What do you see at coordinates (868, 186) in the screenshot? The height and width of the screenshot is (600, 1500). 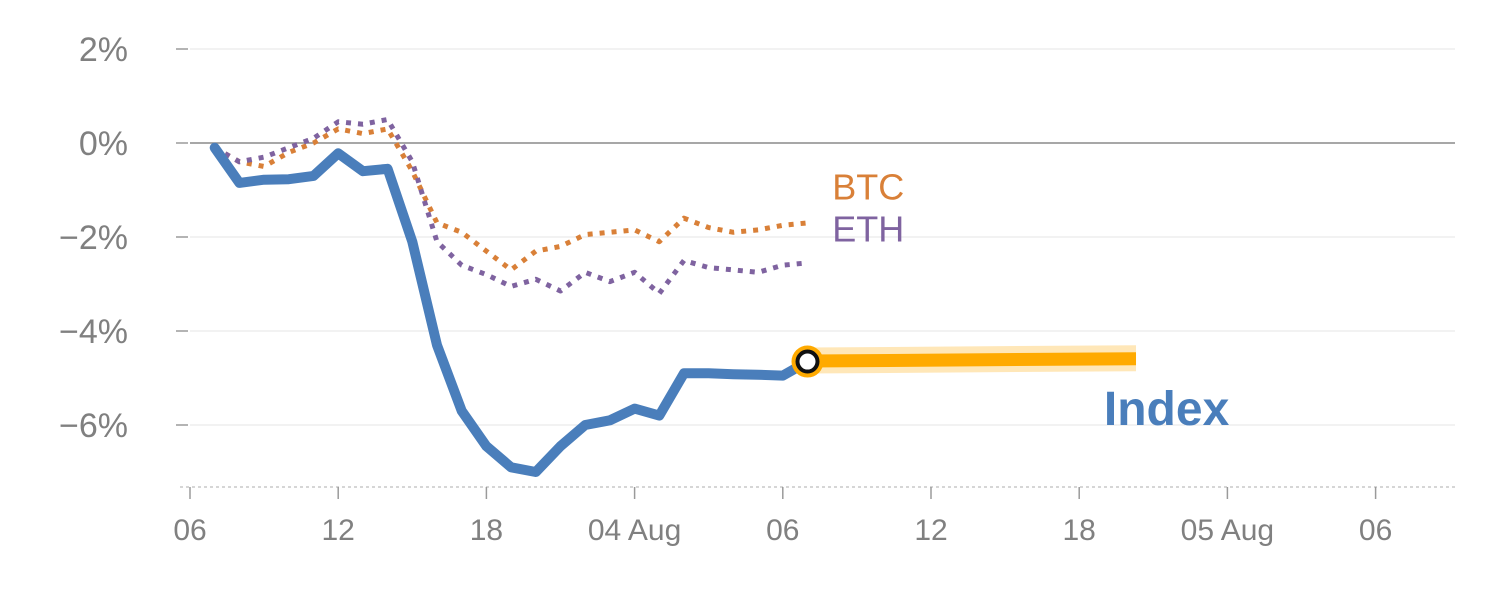 I see `series-label-btc: BTC` at bounding box center [868, 186].